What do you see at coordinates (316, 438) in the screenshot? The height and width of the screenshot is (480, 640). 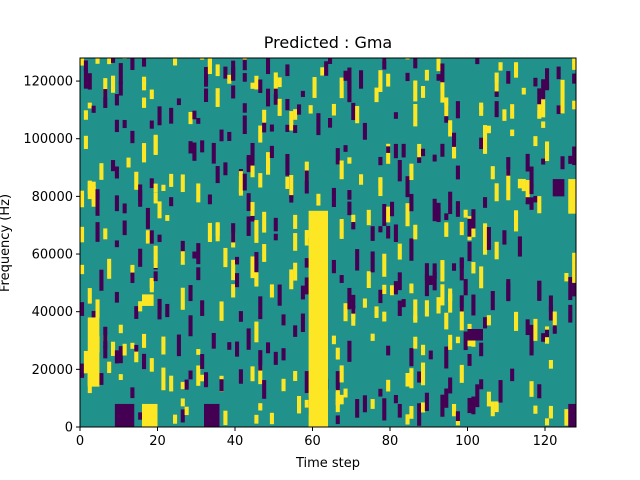 I see `x-axis: 0 20 40 60 80 100 120` at bounding box center [316, 438].